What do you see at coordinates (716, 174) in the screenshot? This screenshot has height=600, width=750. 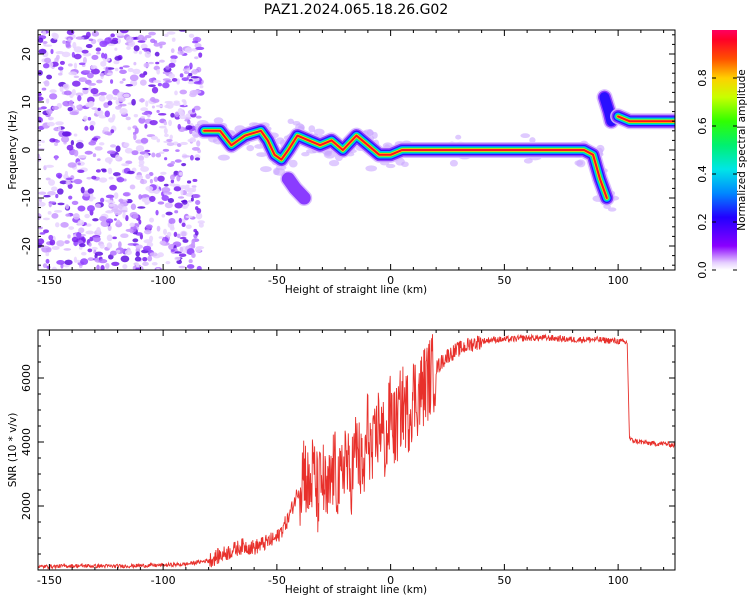 I see `colorbar-ticks: 0.0 0.2 0.4 0.6 0.8` at bounding box center [716, 174].